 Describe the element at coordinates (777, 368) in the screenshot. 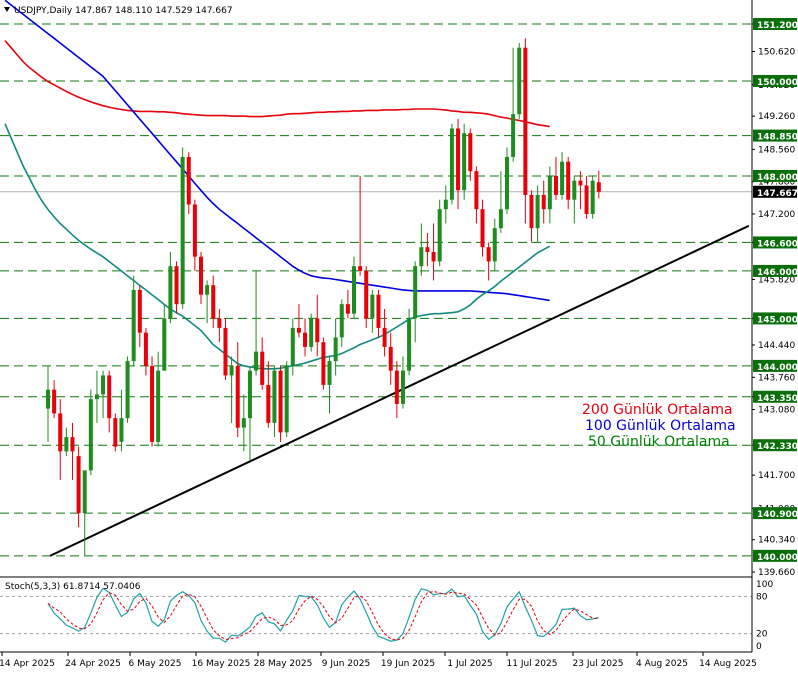

I see `level-price-label: 144.000` at that location.